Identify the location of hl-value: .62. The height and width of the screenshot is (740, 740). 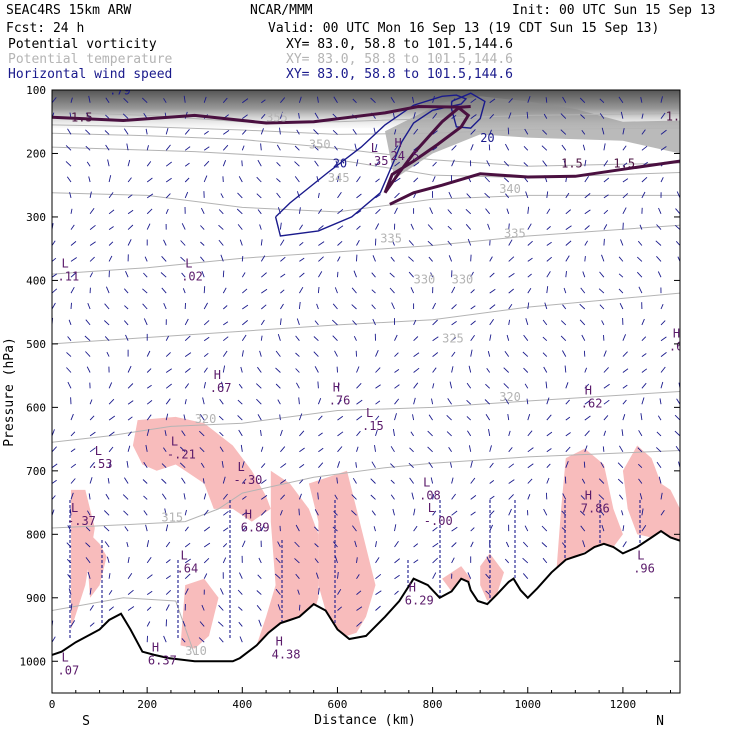
(592, 404).